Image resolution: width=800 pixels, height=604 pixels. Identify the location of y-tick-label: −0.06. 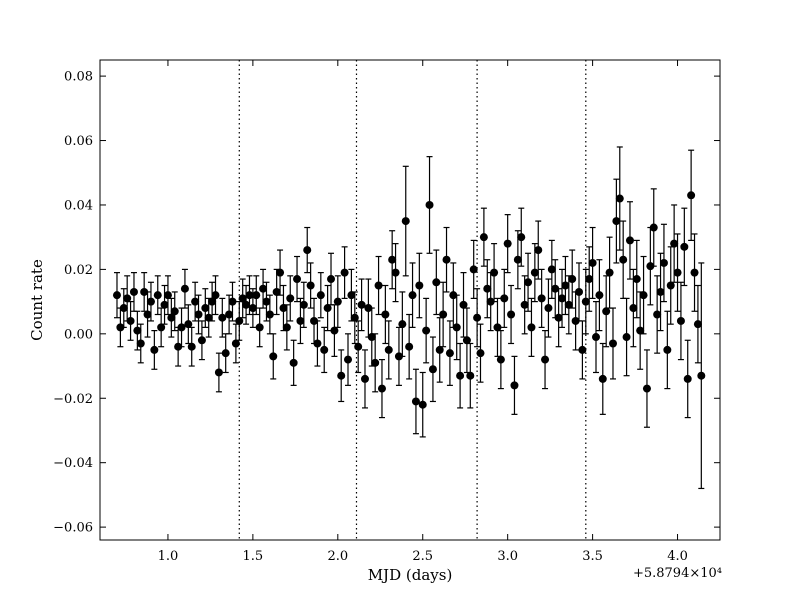
(73, 528).